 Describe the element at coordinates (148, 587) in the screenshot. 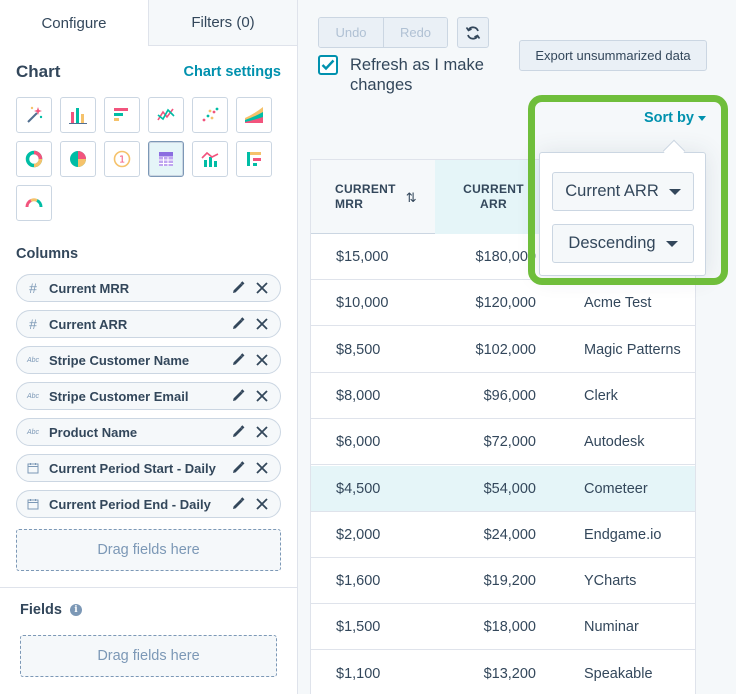

I see `section-divider` at that location.